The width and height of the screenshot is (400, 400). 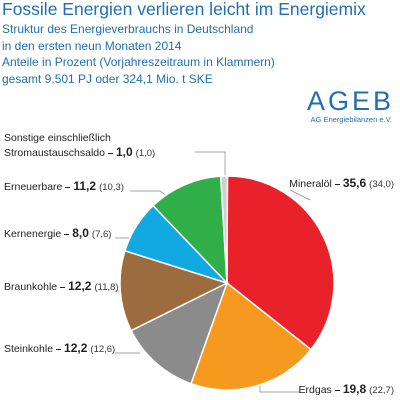 What do you see at coordinates (101, 234) in the screenshot?
I see `previous-year-label: (7,6)` at bounding box center [101, 234].